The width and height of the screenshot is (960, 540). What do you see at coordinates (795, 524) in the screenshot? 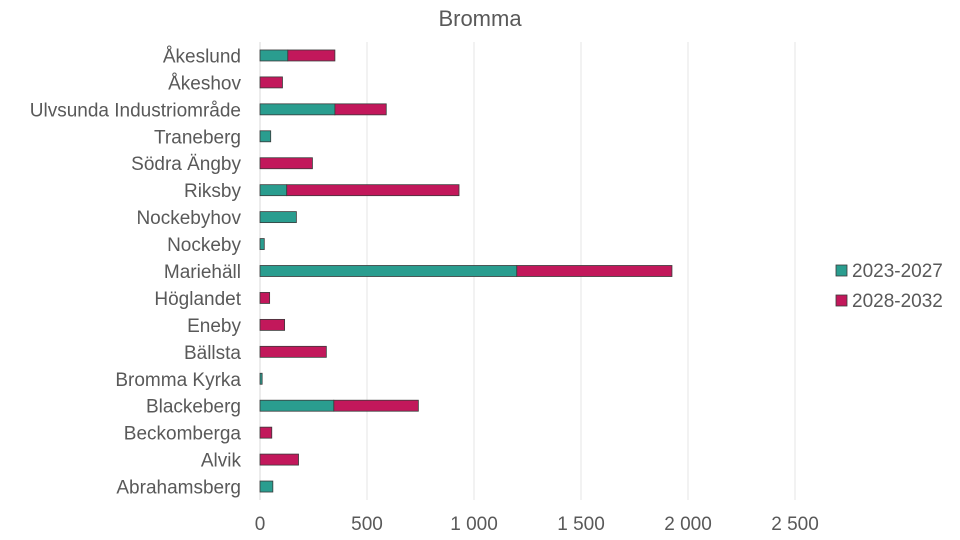
I see `x-tick-label: 2 500` at bounding box center [795, 524].